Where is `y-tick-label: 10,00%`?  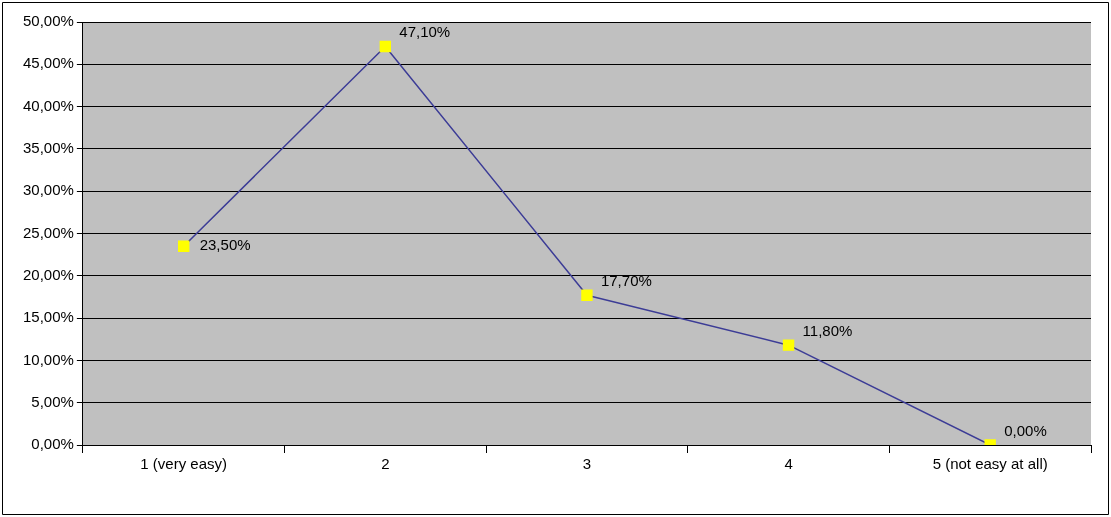 y-tick-label: 10,00% is located at coordinates (48, 359).